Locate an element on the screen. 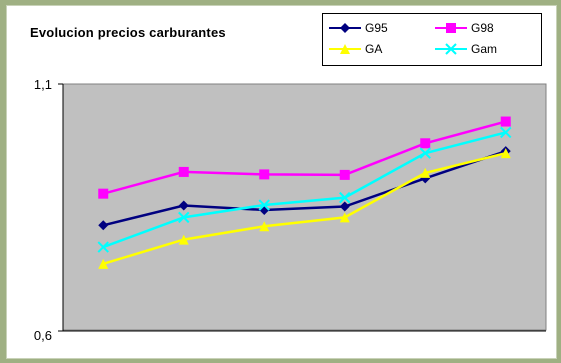 Image resolution: width=561 pixels, height=363 pixels. legend-entry-ga: GA is located at coordinates (379, 49).